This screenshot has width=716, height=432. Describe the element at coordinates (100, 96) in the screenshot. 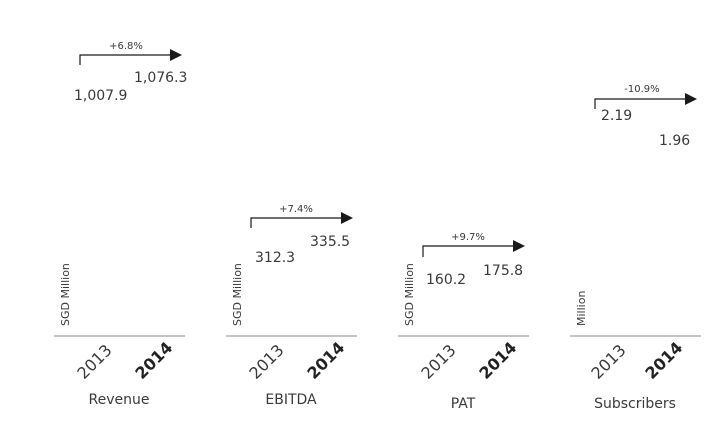

I see `value-label-2013: 1,007.9` at that location.